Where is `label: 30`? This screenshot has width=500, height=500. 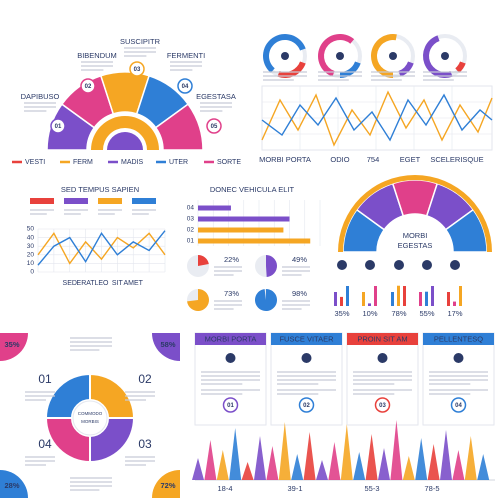 label: 30 is located at coordinates (31, 246).